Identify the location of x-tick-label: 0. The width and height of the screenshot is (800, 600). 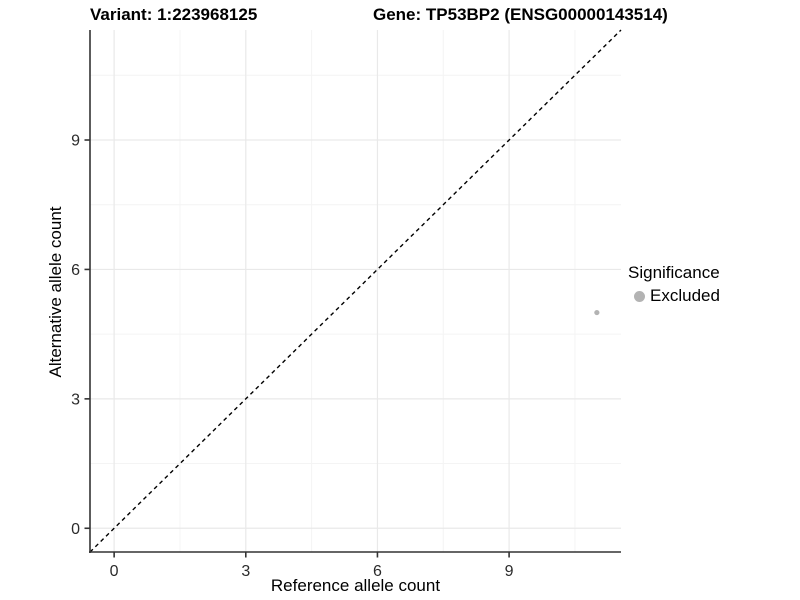
(114, 571).